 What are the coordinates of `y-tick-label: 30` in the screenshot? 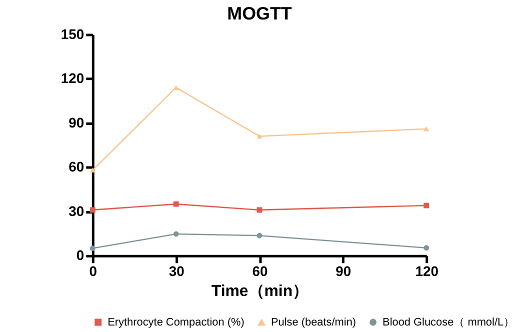 It's located at (76, 210).